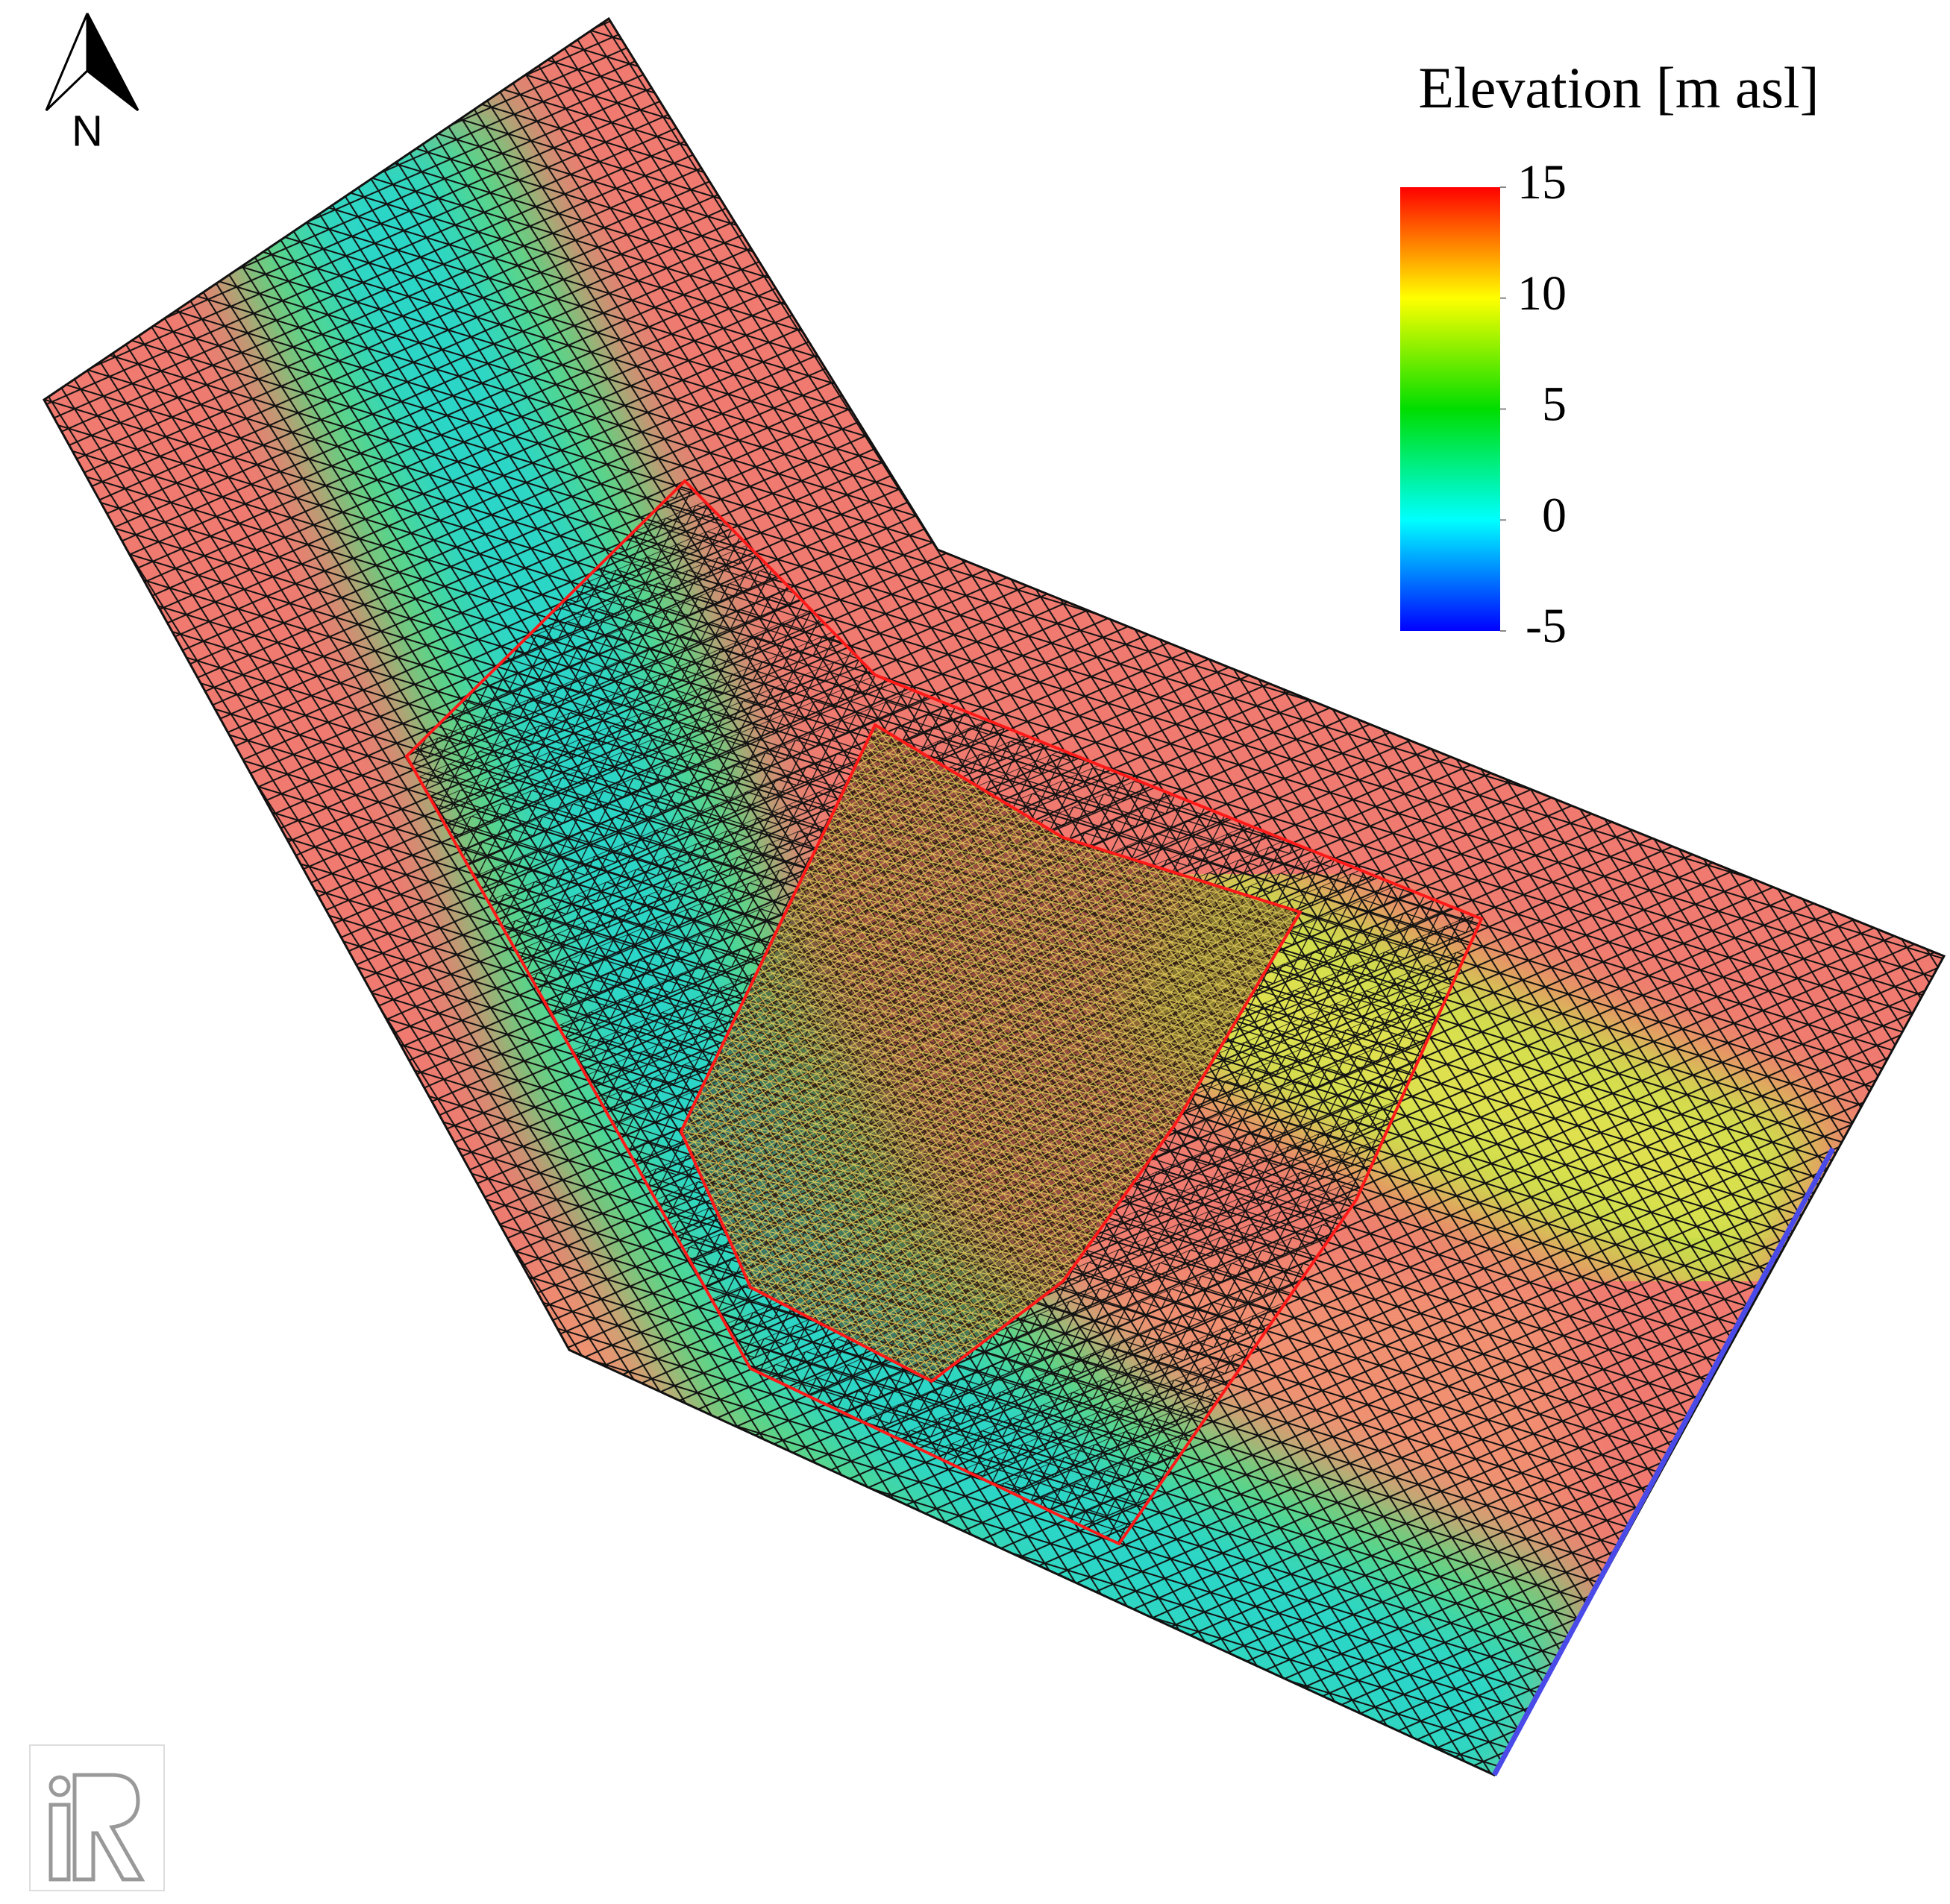 This screenshot has height=1904, width=1950. Describe the element at coordinates (112, 62) in the screenshot. I see `north-arrow-right` at that location.